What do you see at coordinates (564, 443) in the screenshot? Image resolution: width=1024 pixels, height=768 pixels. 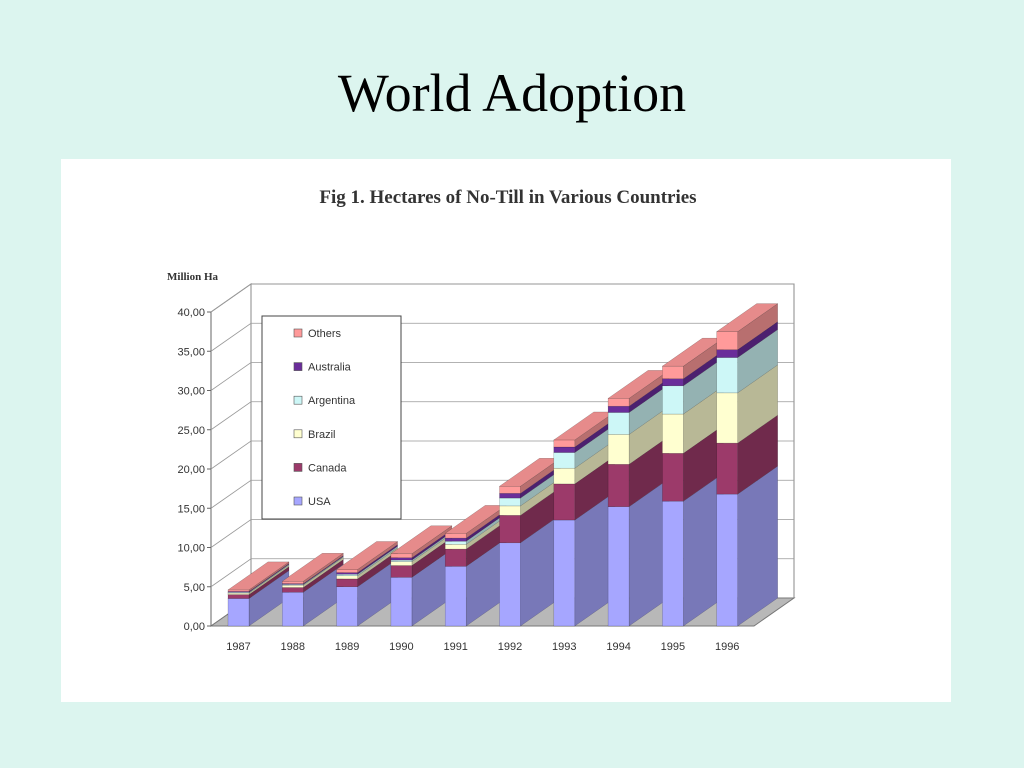 I see `bar-others-1993` at bounding box center [564, 443].